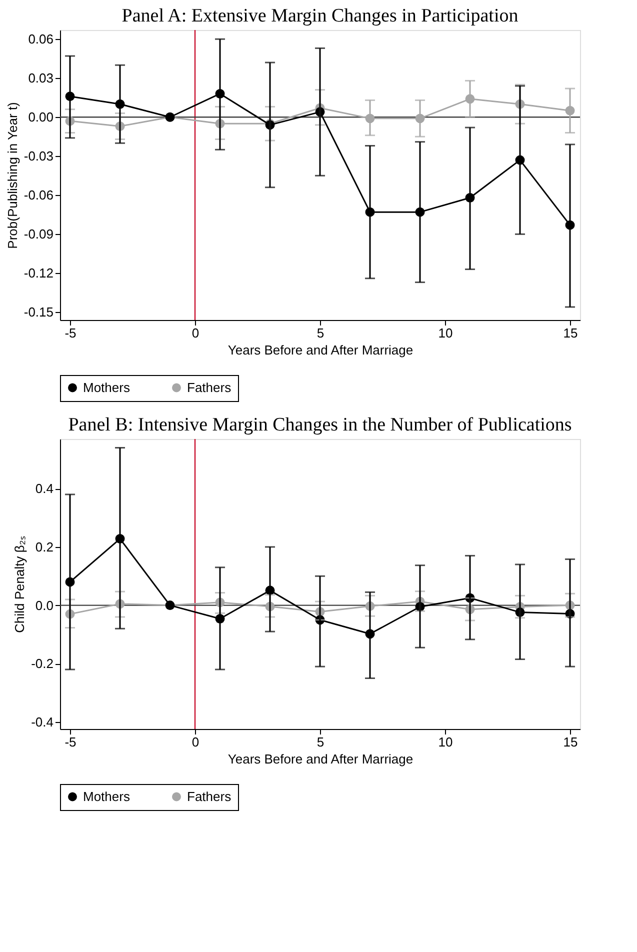 Image resolution: width=637 pixels, height=952 pixels. I want to click on y-axis-title: Child Penalty β₂ₛ, so click(20, 584).